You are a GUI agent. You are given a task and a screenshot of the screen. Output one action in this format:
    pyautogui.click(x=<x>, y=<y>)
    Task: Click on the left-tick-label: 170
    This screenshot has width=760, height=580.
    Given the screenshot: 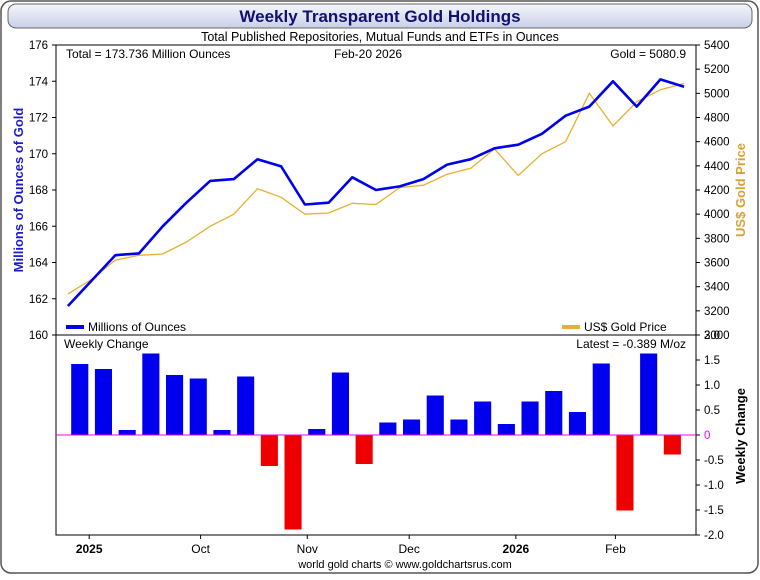 What is the action you would take?
    pyautogui.click(x=38, y=155)
    